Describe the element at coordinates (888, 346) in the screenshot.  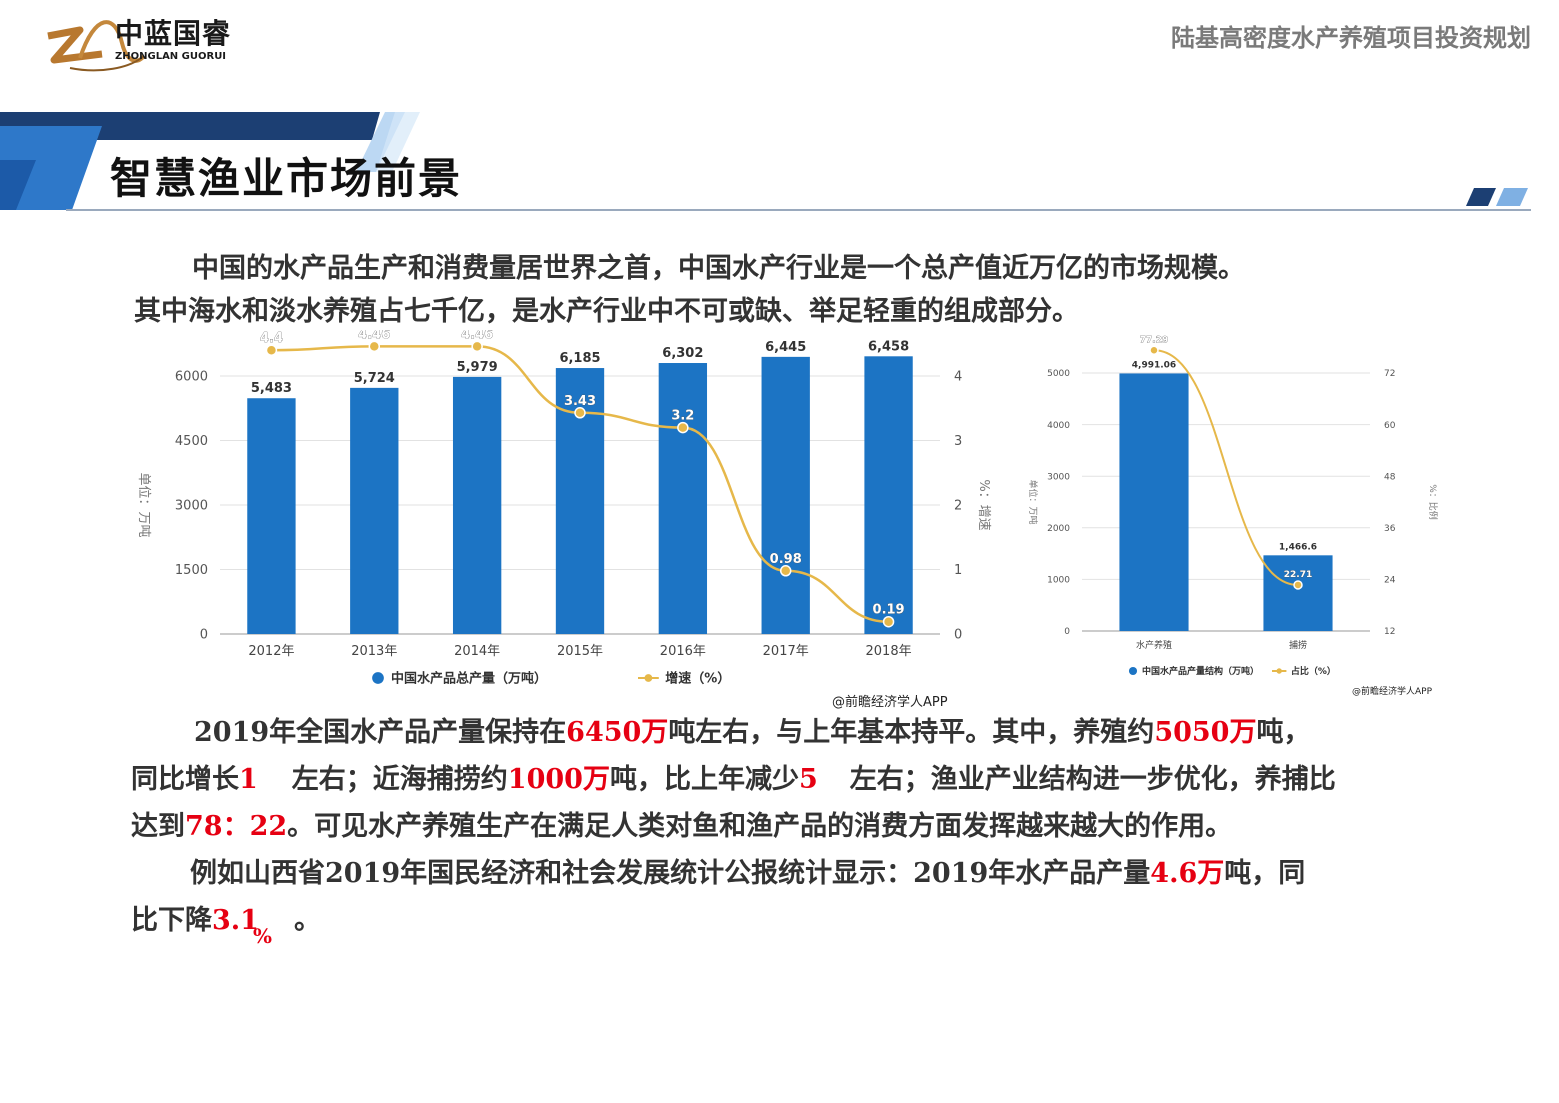
I see `bar-value-label: 6,458` at that location.